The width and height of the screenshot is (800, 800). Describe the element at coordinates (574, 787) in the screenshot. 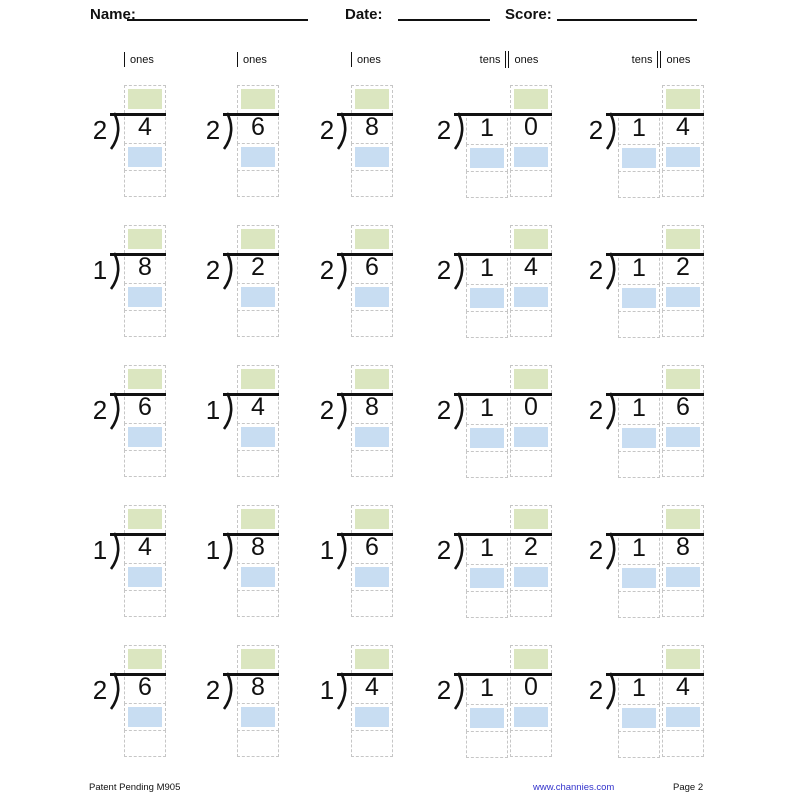

I see `website-link: www.channies.com` at that location.